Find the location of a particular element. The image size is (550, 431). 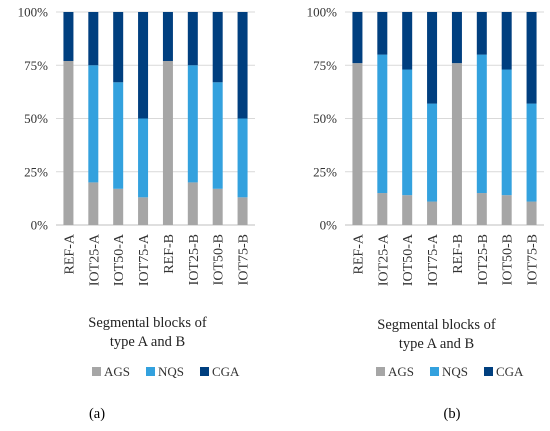

panel-label: (a) is located at coordinates (97, 414).